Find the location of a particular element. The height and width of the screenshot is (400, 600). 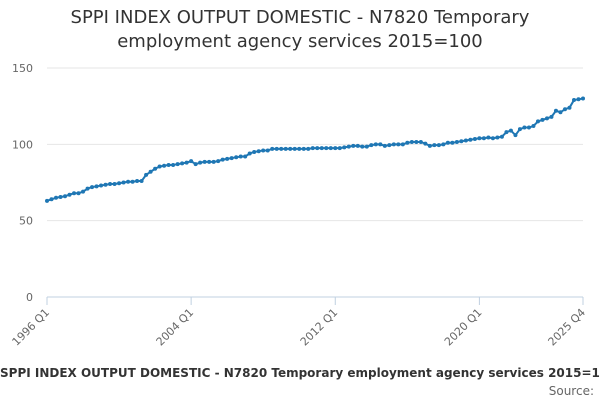

y-tick-labels: 0 50 100 150 is located at coordinates (22, 183).